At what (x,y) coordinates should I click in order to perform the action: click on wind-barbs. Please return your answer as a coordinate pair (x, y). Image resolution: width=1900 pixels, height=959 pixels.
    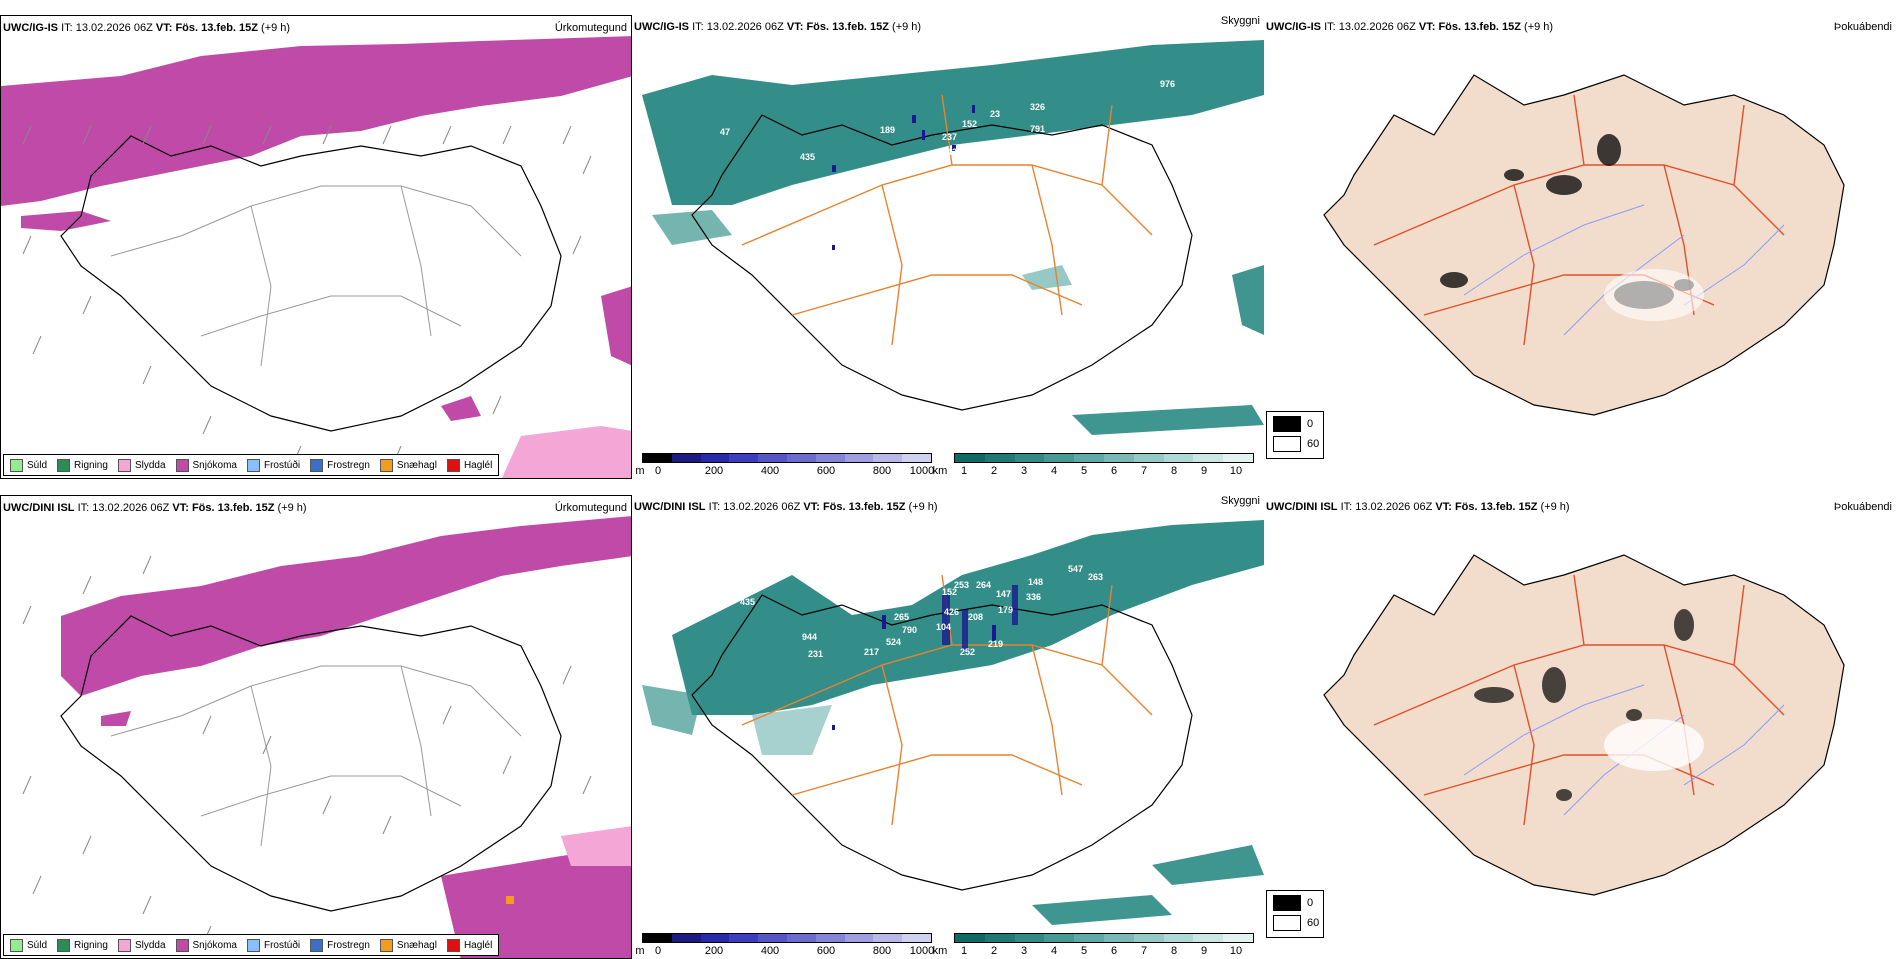
    Looking at the image, I should click on (307, 295).